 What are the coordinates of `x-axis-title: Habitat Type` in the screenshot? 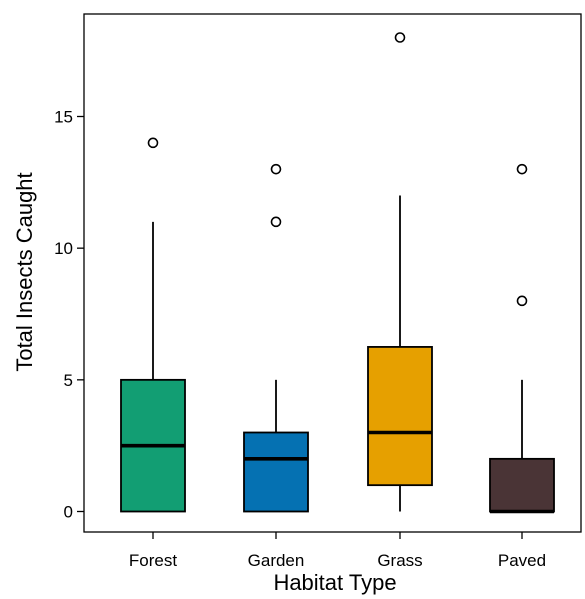 It's located at (334, 582).